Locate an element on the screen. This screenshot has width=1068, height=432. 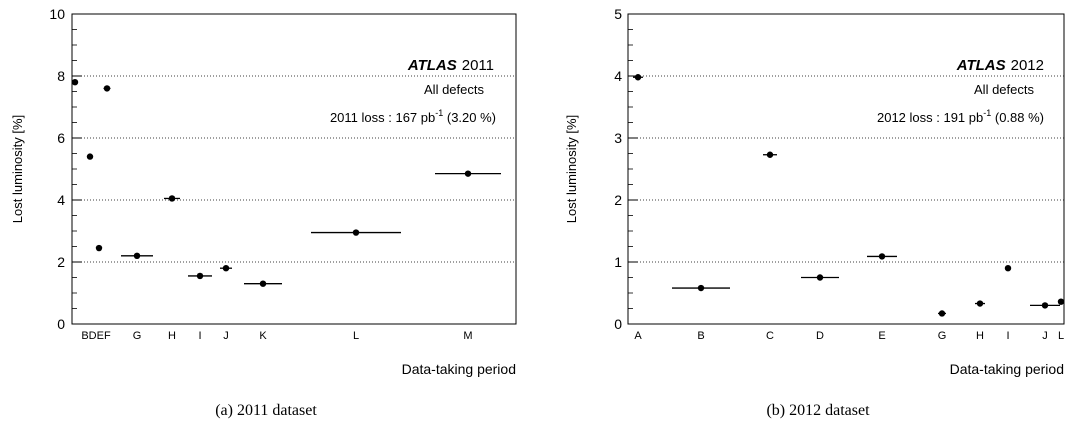
svg-text: 2011 loss : 167 pb-1 (3.20 %) is located at coordinates (413, 116).